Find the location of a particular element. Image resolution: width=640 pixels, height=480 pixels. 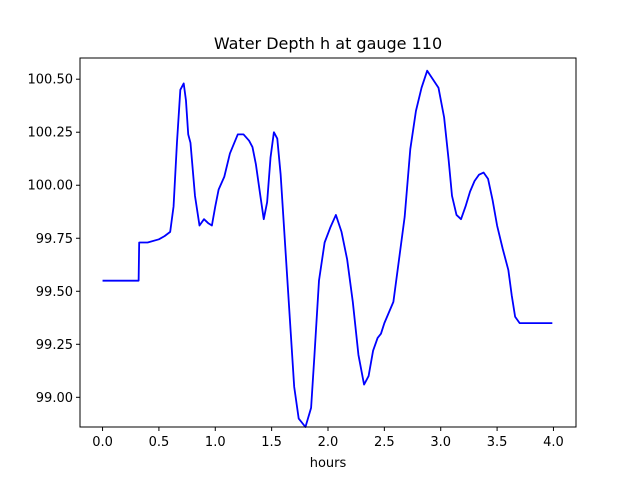

x-axis: 0.0 0.5 1.0 1.5 2.0 2.5 3.0 3.5 4.0 is located at coordinates (328, 438).